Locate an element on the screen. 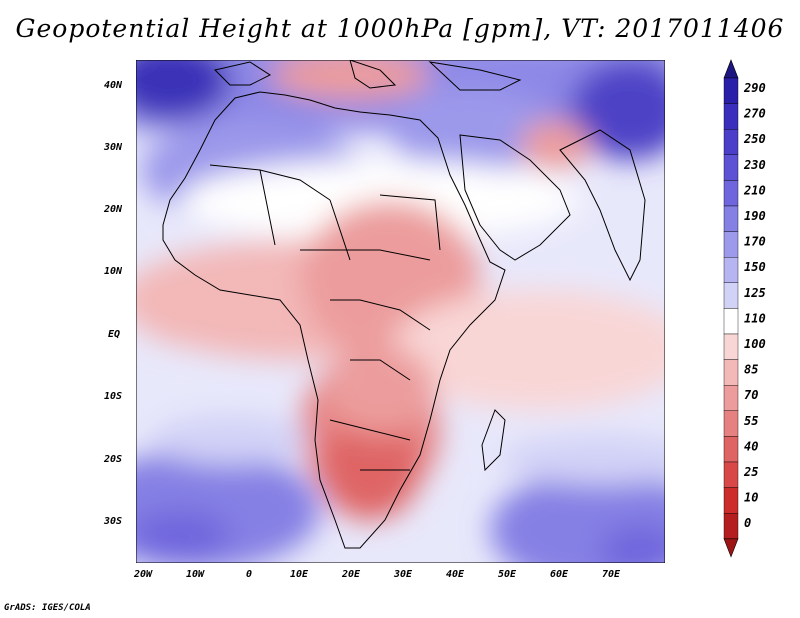  lon-axis: 20W 10W 0 10E 20E 30E 40E 50E 60E 70E is located at coordinates (377, 574).